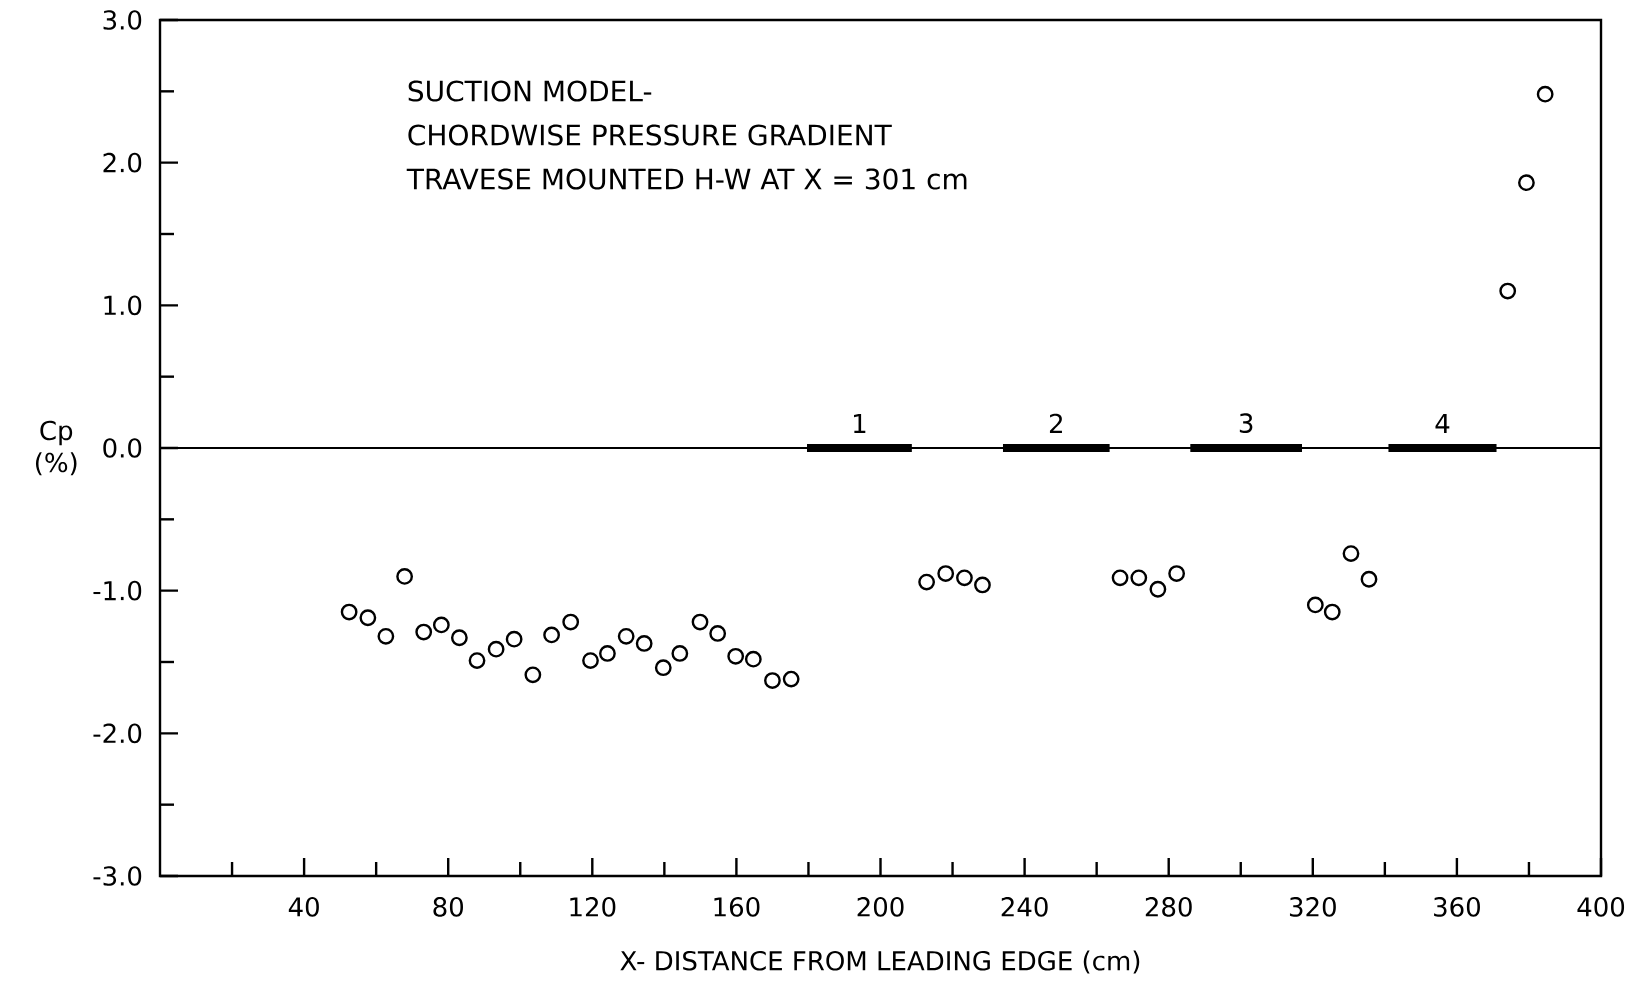 This screenshot has height=982, width=1646. What do you see at coordinates (1457, 906) in the screenshot?
I see `x-tick-label: 360` at bounding box center [1457, 906].